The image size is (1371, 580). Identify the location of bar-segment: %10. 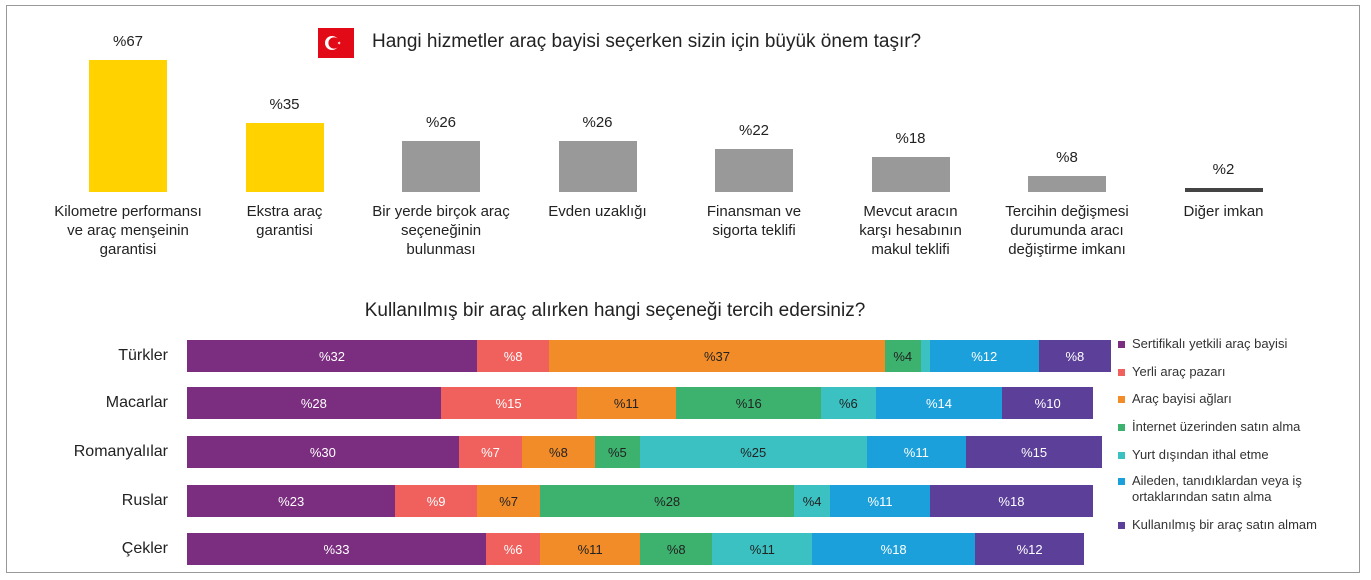
(1047, 403).